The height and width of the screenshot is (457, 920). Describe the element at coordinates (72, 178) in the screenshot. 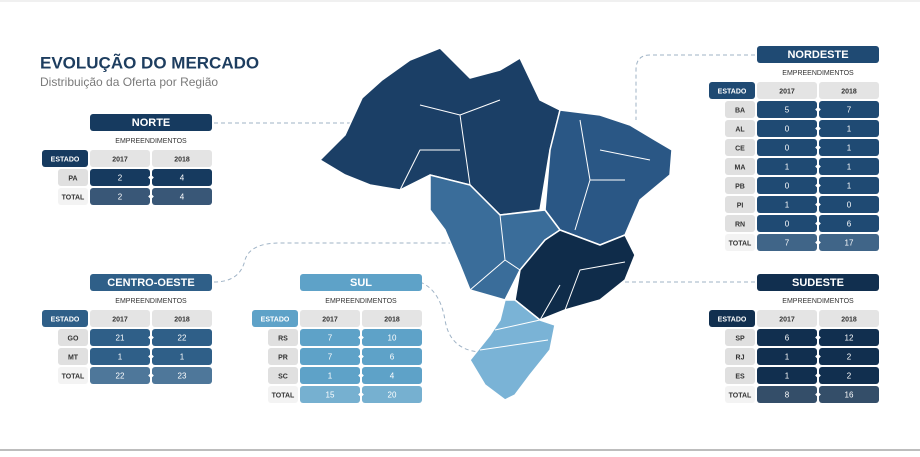

I see `row-label: PA` at that location.